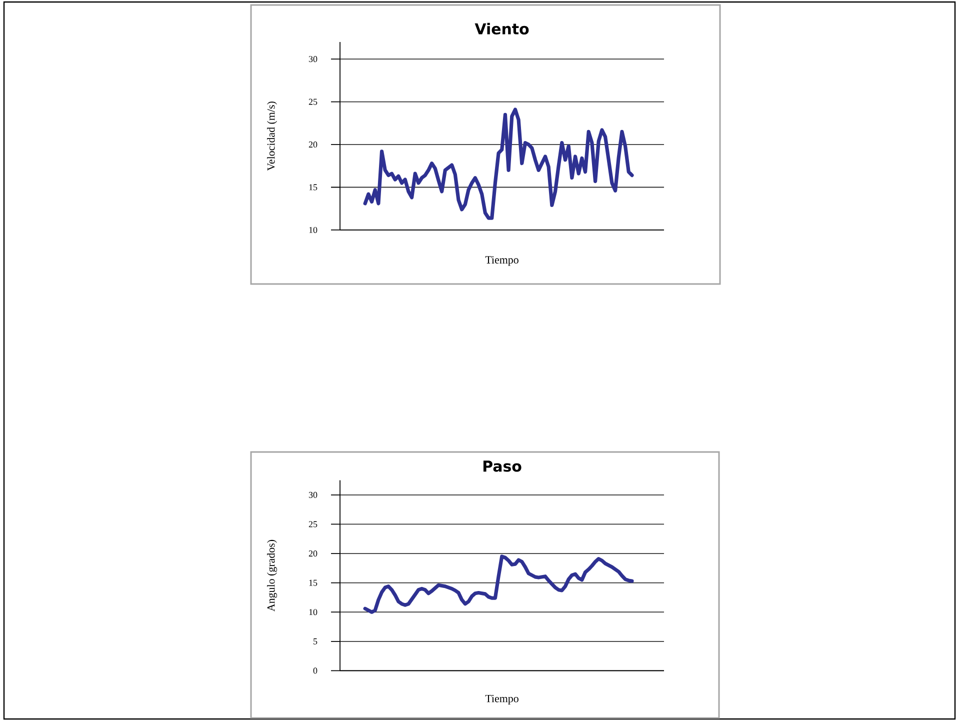  Describe the element at coordinates (315, 671) in the screenshot. I see `y-tick-label: 0` at that location.